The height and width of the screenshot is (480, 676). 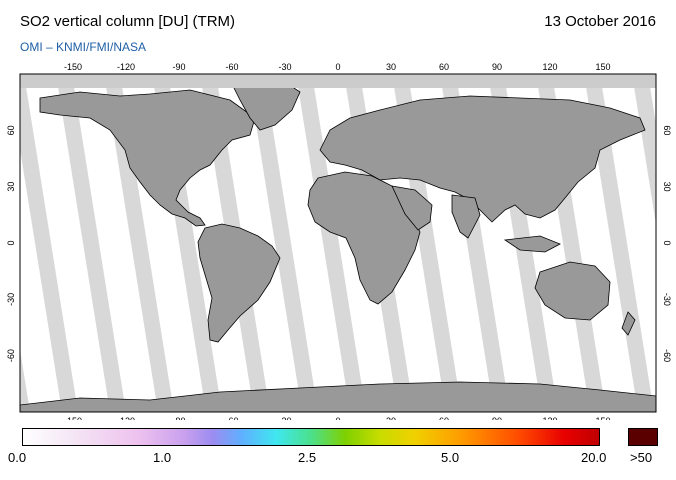 I want to click on lon-tick-bottom-0: -150, so click(x=73, y=418).